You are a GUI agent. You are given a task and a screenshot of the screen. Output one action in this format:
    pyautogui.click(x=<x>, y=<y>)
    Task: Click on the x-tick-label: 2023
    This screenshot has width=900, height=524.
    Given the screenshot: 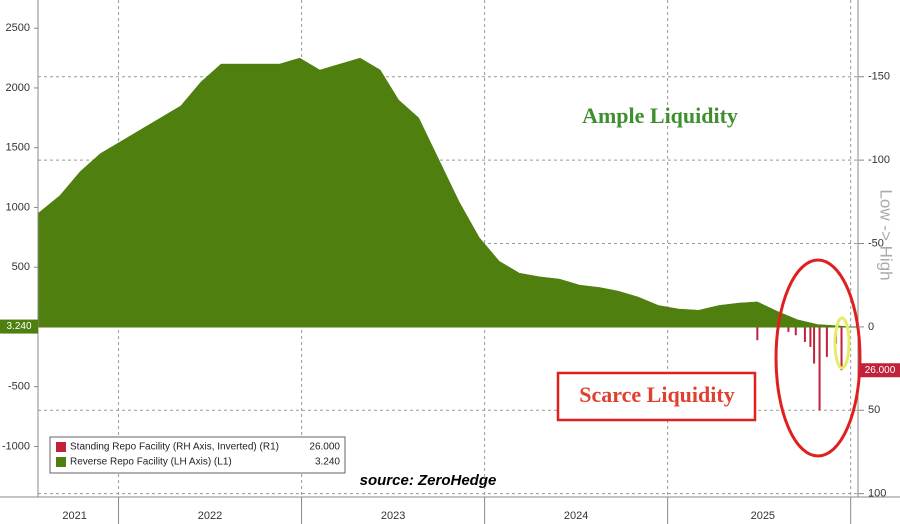 What is the action you would take?
    pyautogui.click(x=393, y=516)
    